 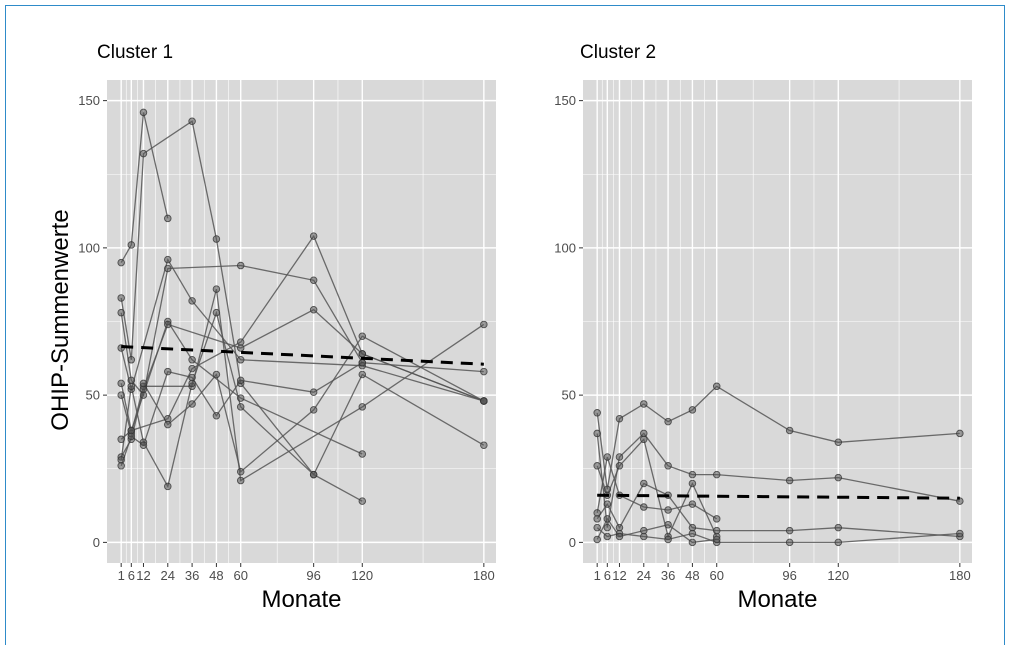 I want to click on x-tick-label: 120, so click(x=362, y=575).